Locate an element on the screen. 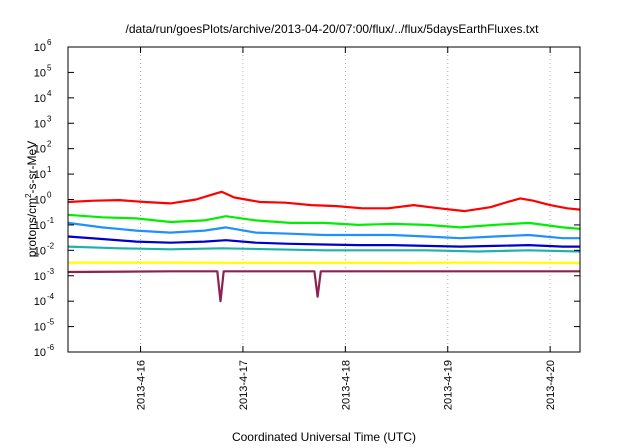 This screenshot has height=448, width=640. x-tick-label: 2013-4-16 is located at coordinates (142, 385).